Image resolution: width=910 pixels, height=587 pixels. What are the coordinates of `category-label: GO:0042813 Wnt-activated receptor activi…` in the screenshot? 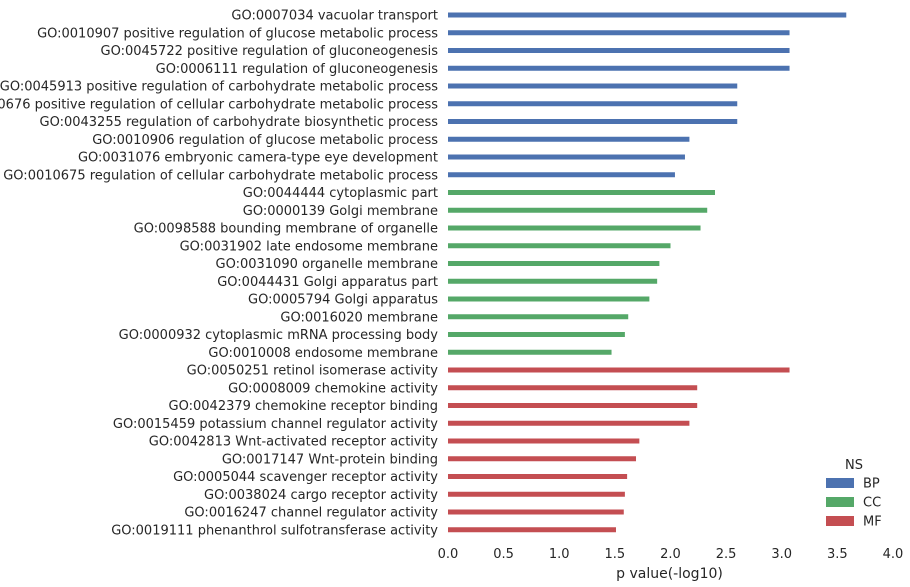 It's located at (294, 442).